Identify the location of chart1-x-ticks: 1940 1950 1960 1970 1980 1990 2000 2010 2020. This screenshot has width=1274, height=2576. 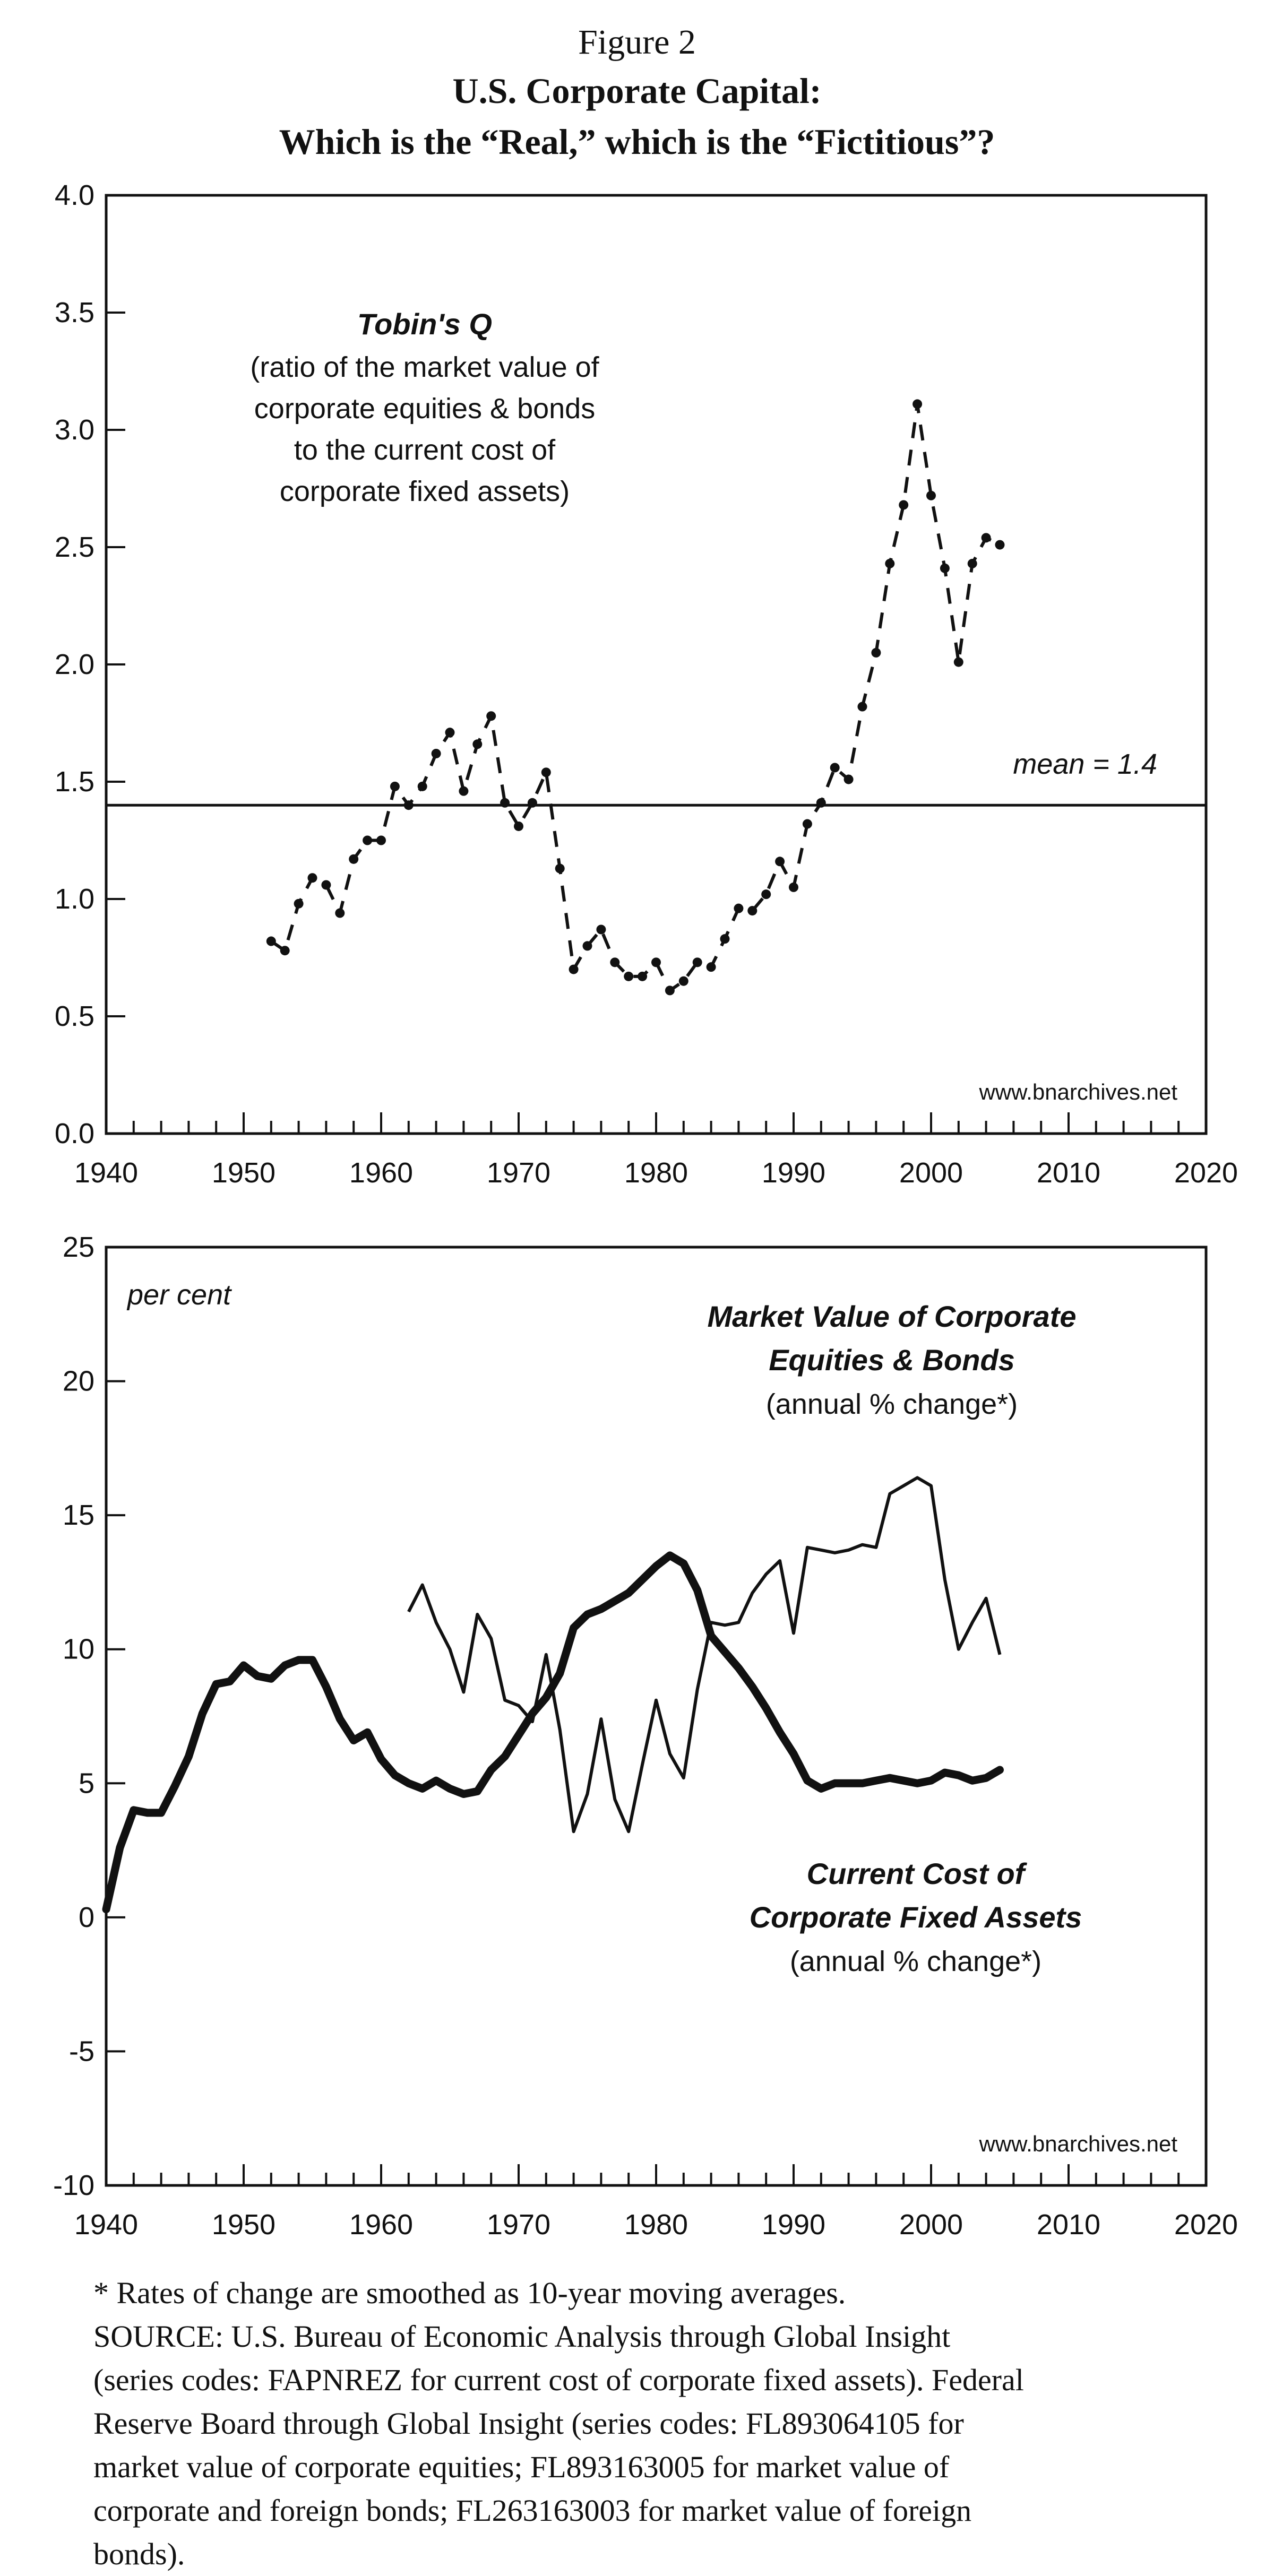
(656, 1150).